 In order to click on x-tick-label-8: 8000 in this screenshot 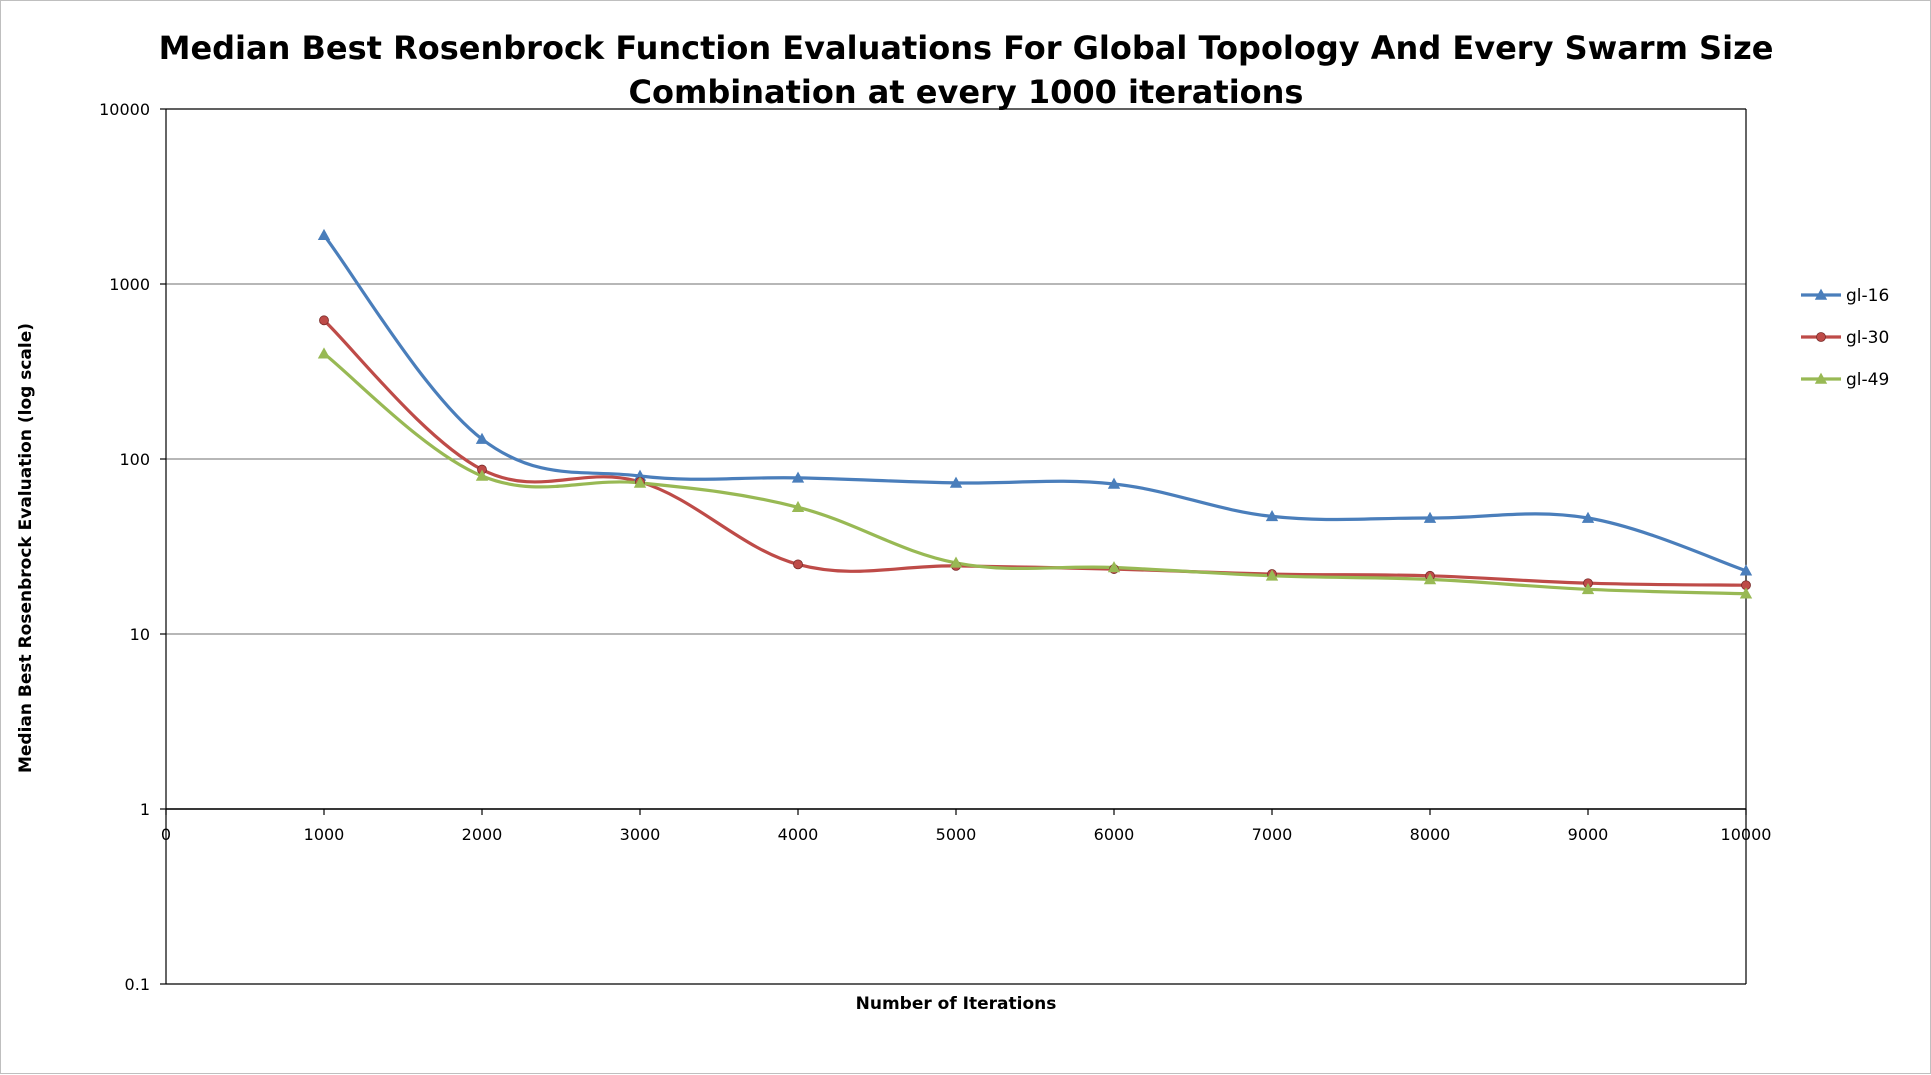, I will do `click(1430, 834)`.